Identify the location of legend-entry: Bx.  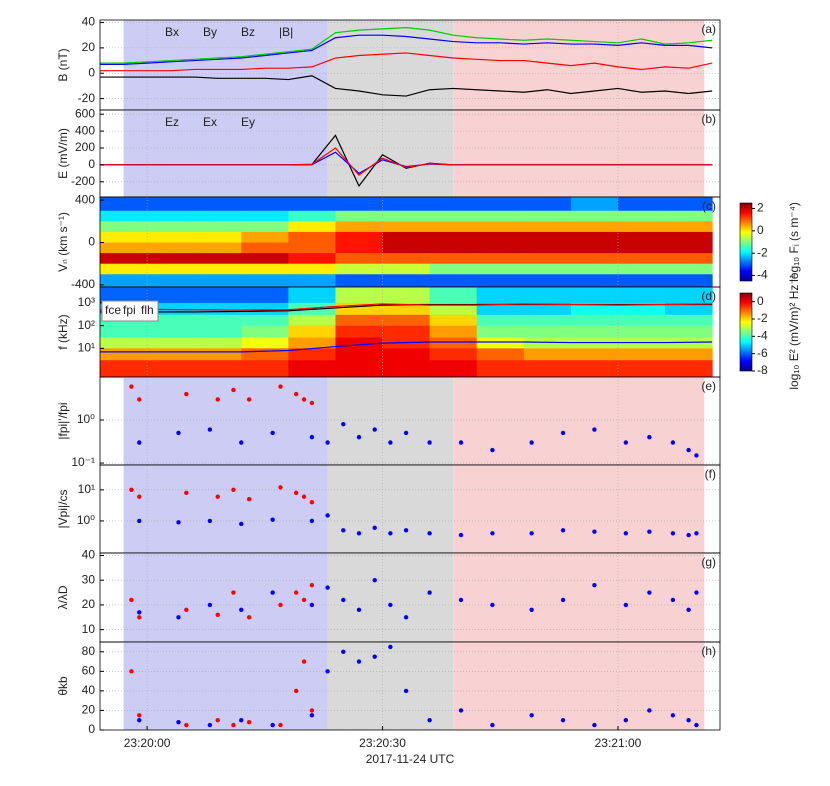
(172, 32).